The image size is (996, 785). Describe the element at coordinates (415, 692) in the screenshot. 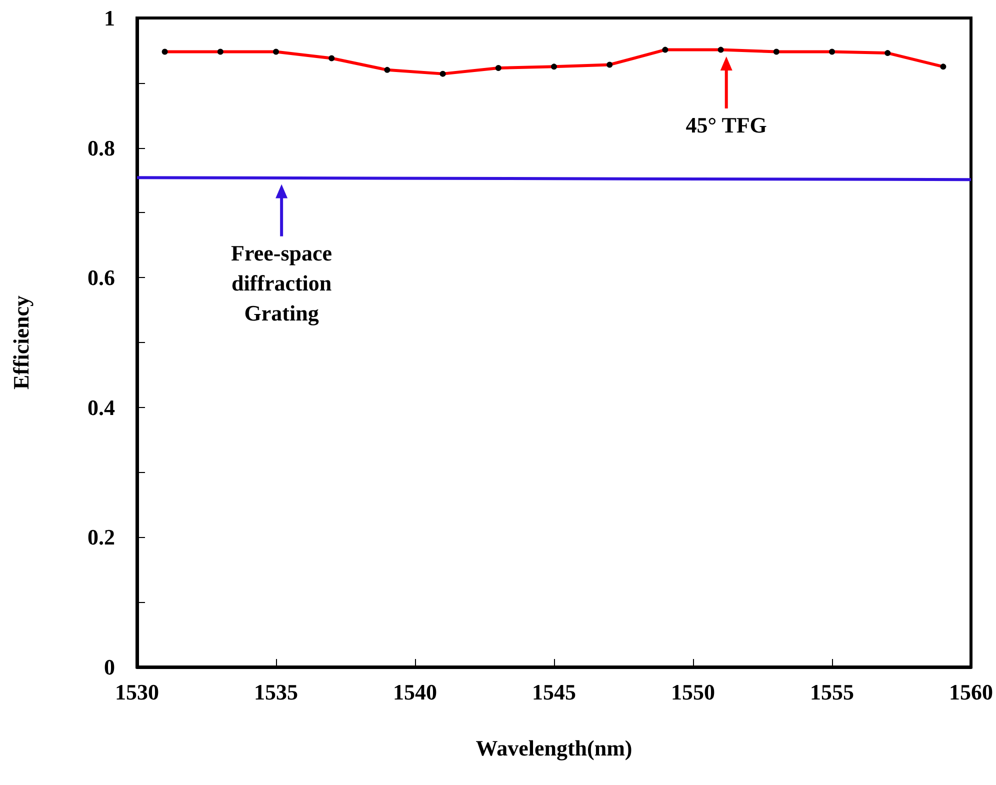

I see `x-tick-label: 1540` at that location.